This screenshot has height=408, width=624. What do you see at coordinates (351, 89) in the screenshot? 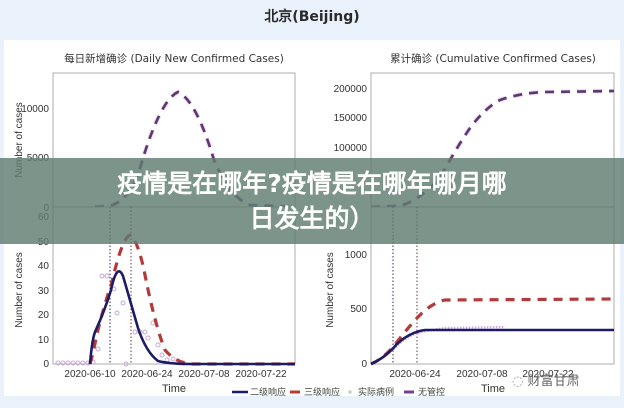
I see `svg-text: 200000` at bounding box center [351, 89].